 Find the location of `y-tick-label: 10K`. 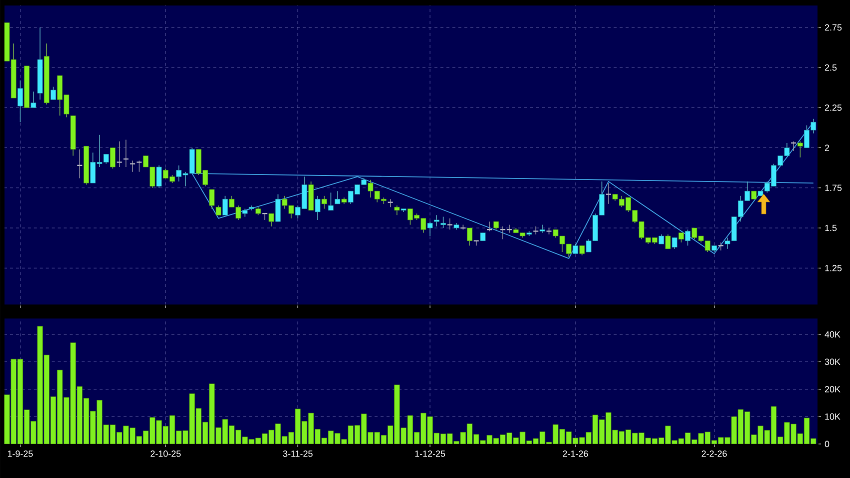

y-tick-label: 10K is located at coordinates (832, 416).